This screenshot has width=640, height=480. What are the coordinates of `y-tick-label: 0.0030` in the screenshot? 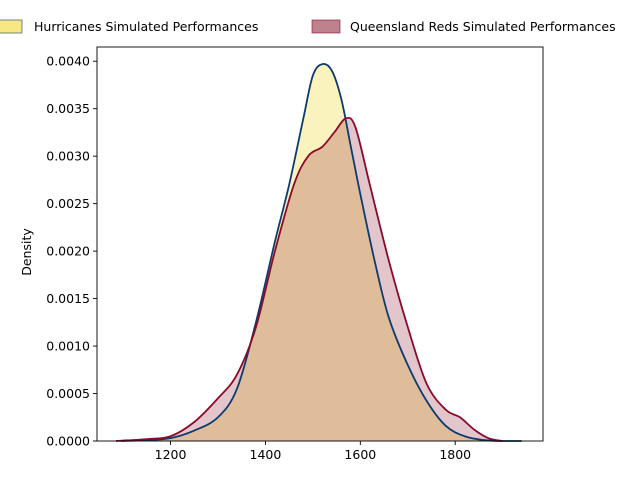 It's located at (68, 156).